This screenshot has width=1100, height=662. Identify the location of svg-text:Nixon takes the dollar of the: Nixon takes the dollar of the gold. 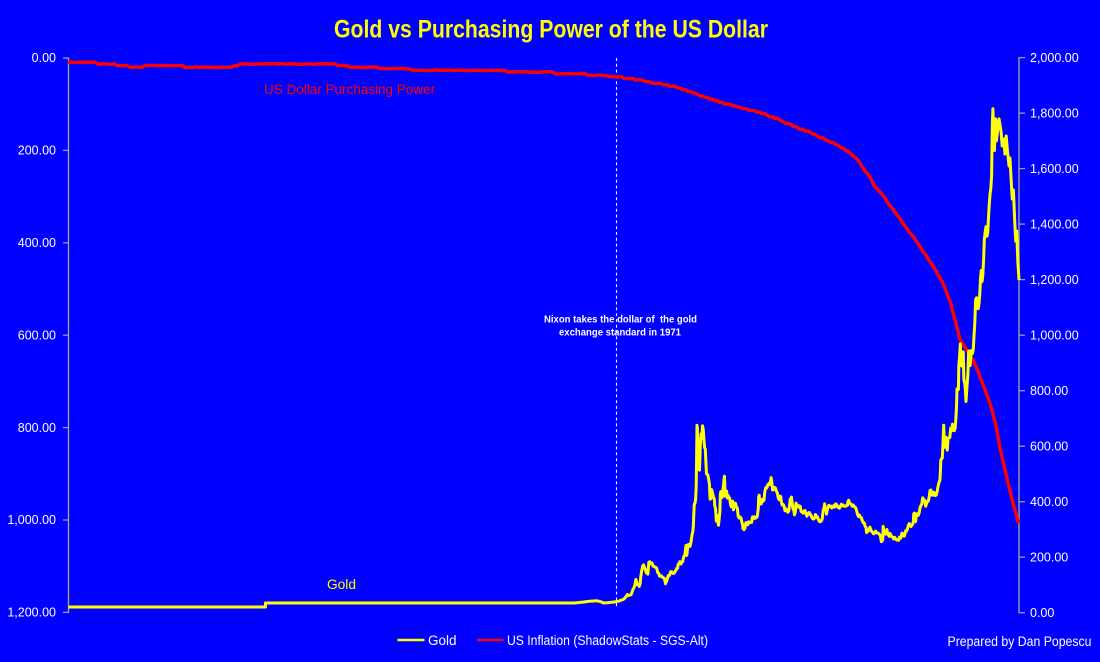
(620, 320).